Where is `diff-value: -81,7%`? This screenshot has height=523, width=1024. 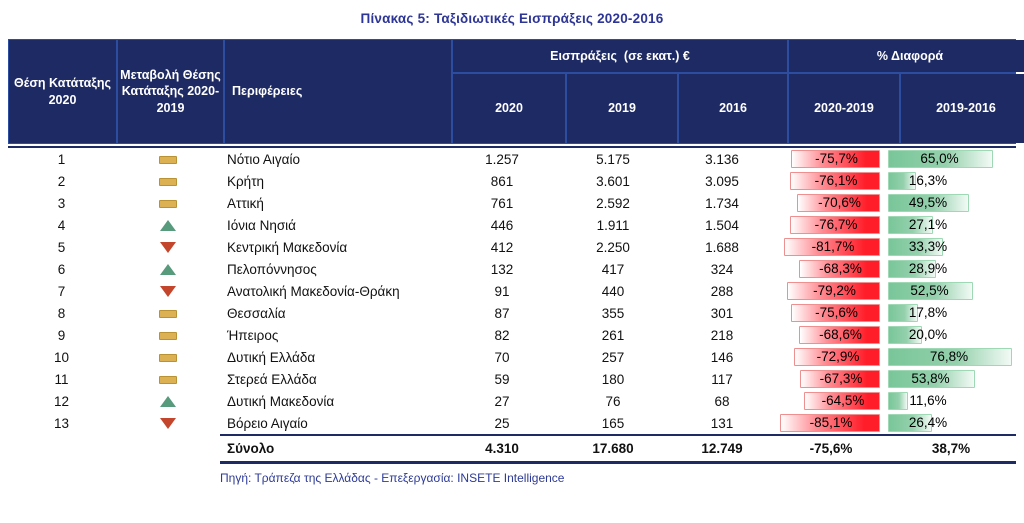
diff-value: -81,7% is located at coordinates (833, 246).